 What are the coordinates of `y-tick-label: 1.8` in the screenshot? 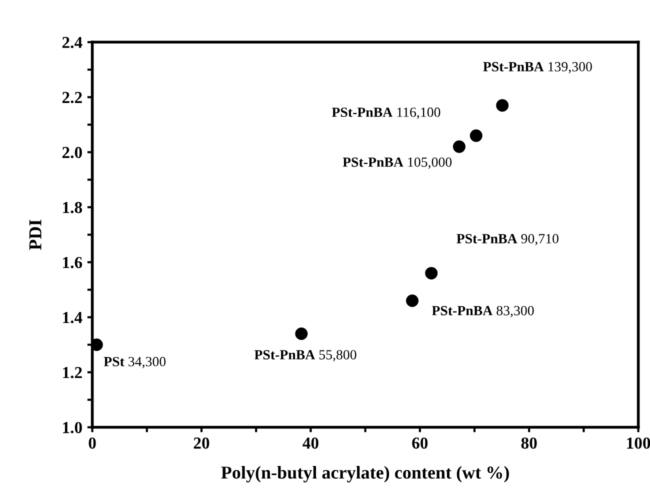 It's located at (72, 208).